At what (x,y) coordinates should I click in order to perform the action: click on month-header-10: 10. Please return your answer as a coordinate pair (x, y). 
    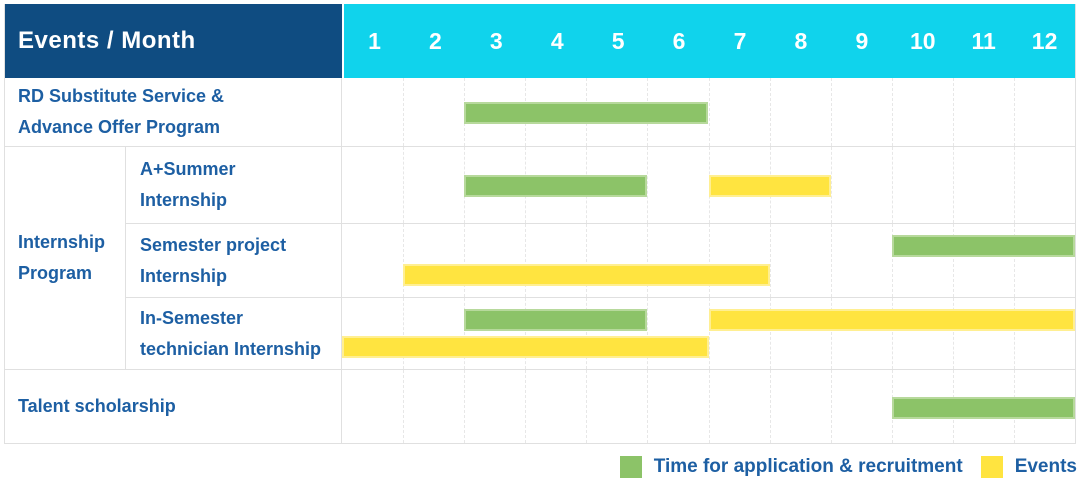
    Looking at the image, I should click on (922, 40).